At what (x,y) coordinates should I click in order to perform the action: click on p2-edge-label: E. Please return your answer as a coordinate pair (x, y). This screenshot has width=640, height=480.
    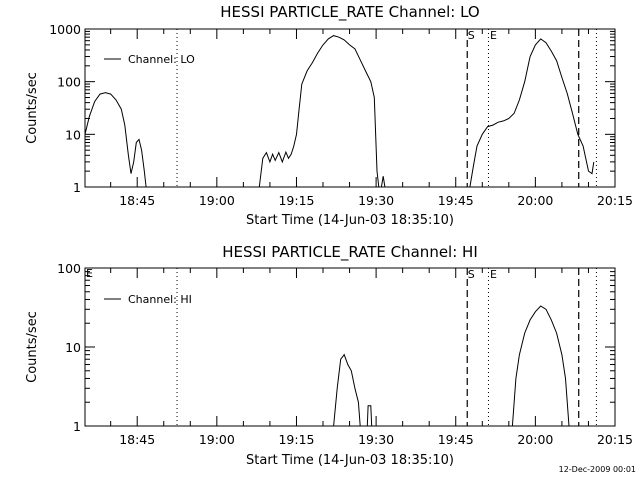
    Looking at the image, I should click on (89, 273).